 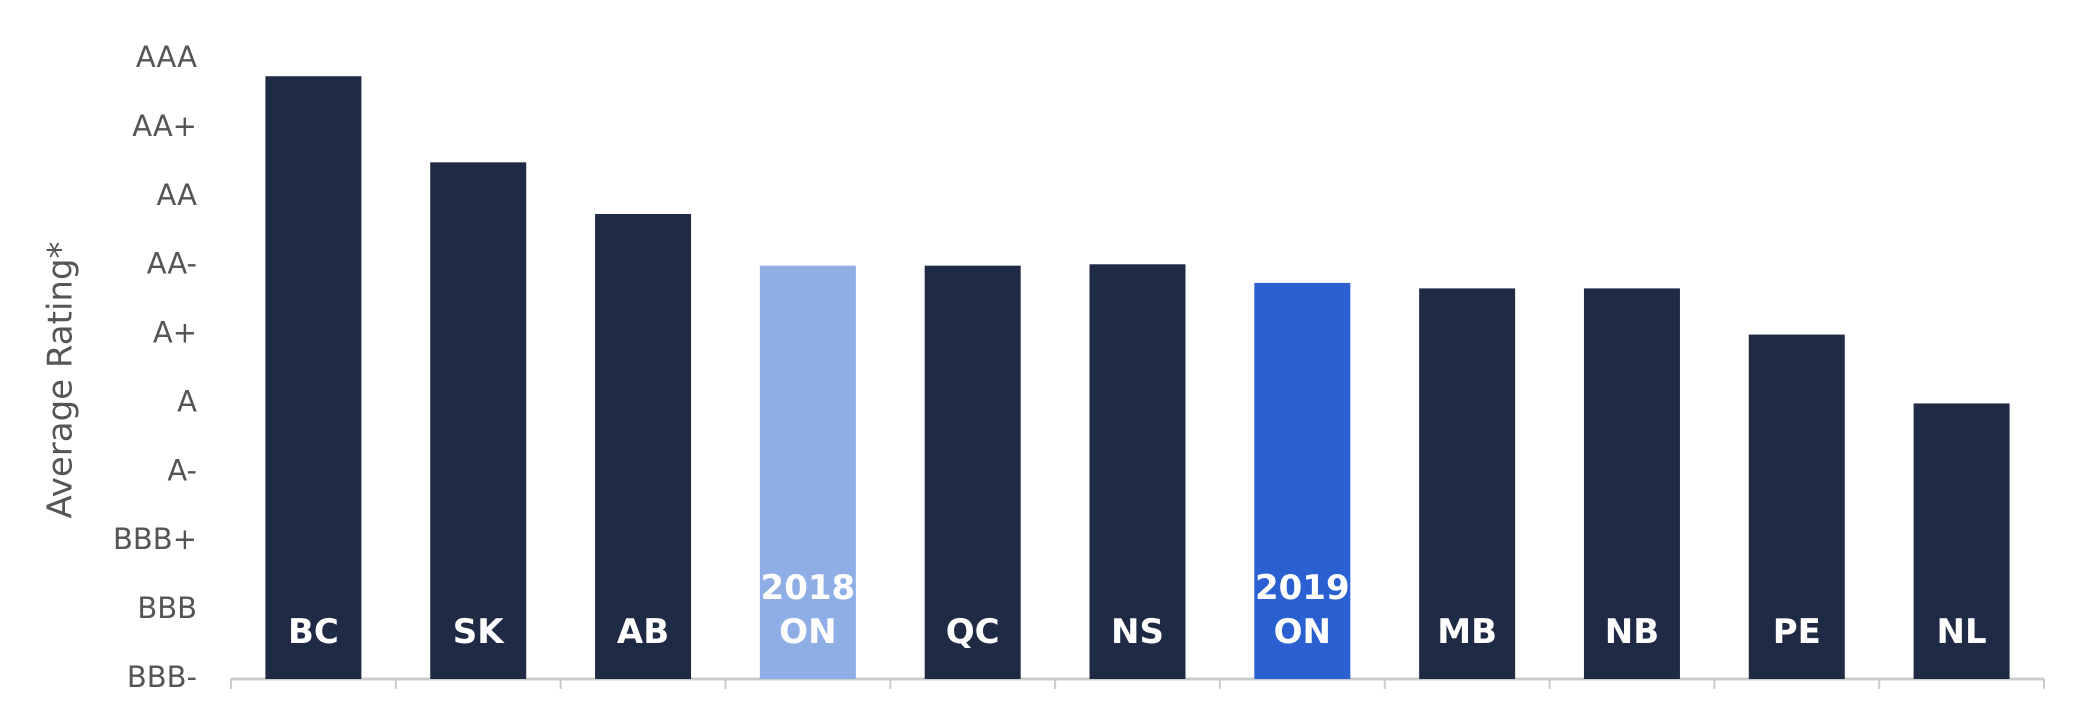 What do you see at coordinates (1302, 609) in the screenshot?
I see `x-tick-label: 2019 ON` at bounding box center [1302, 609].